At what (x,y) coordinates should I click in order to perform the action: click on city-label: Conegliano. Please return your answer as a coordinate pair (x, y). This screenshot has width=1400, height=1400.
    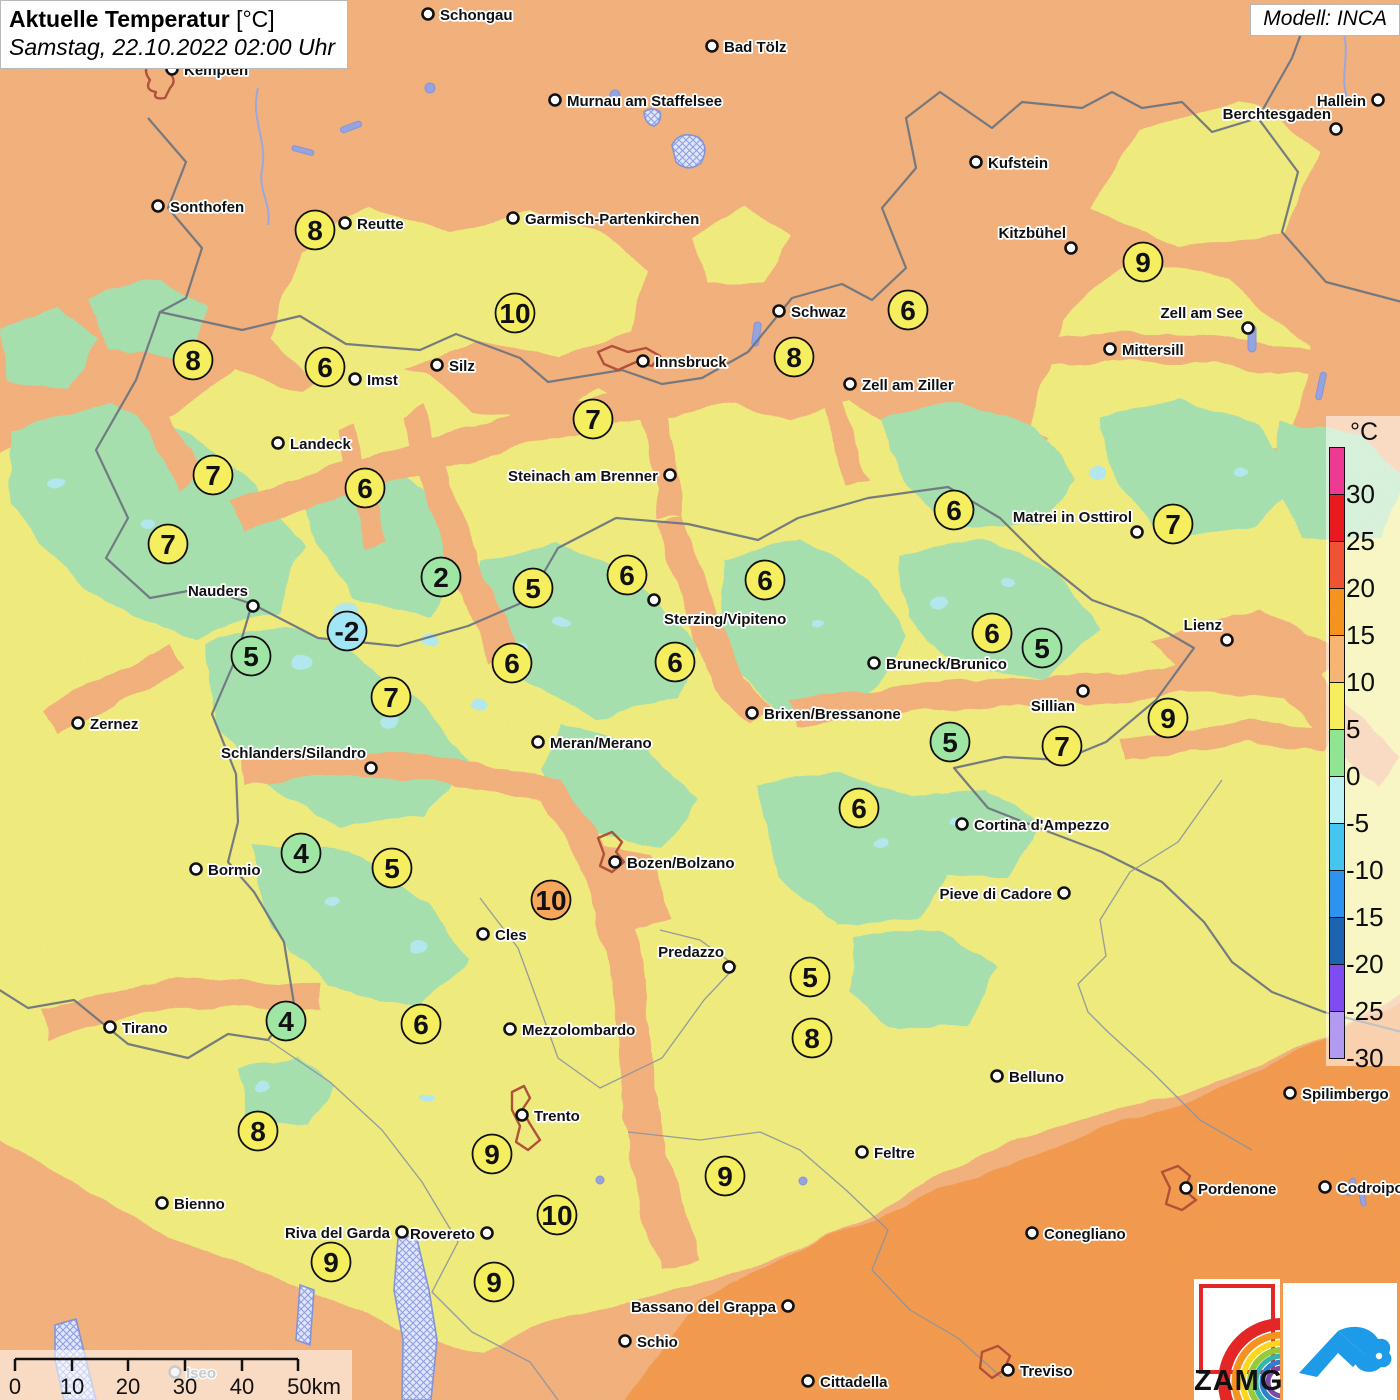
    Looking at the image, I should click on (1085, 1234).